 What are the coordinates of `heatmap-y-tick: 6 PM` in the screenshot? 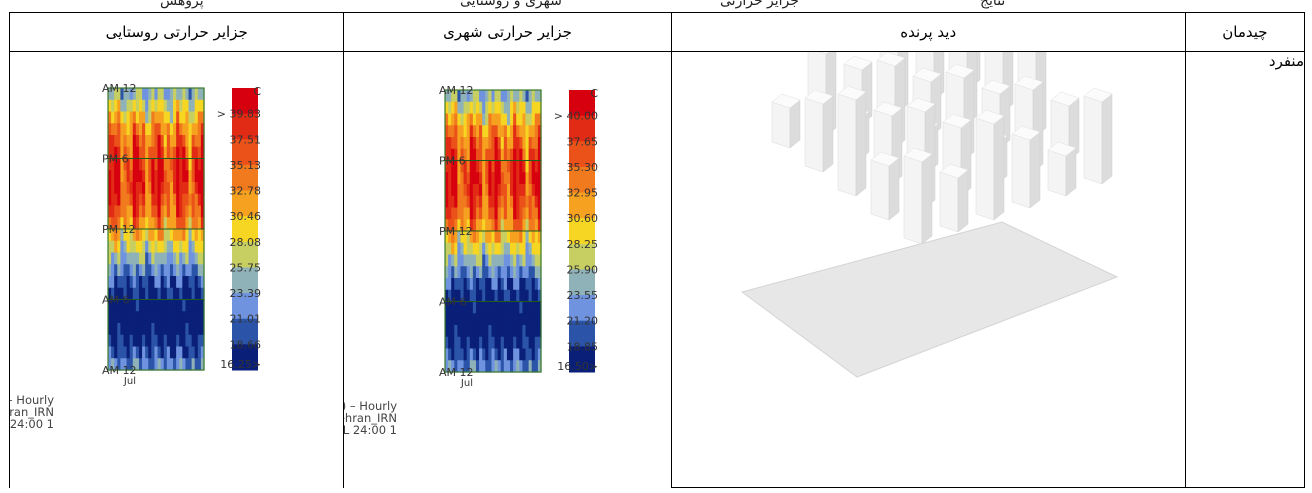 It's located at (452, 161).